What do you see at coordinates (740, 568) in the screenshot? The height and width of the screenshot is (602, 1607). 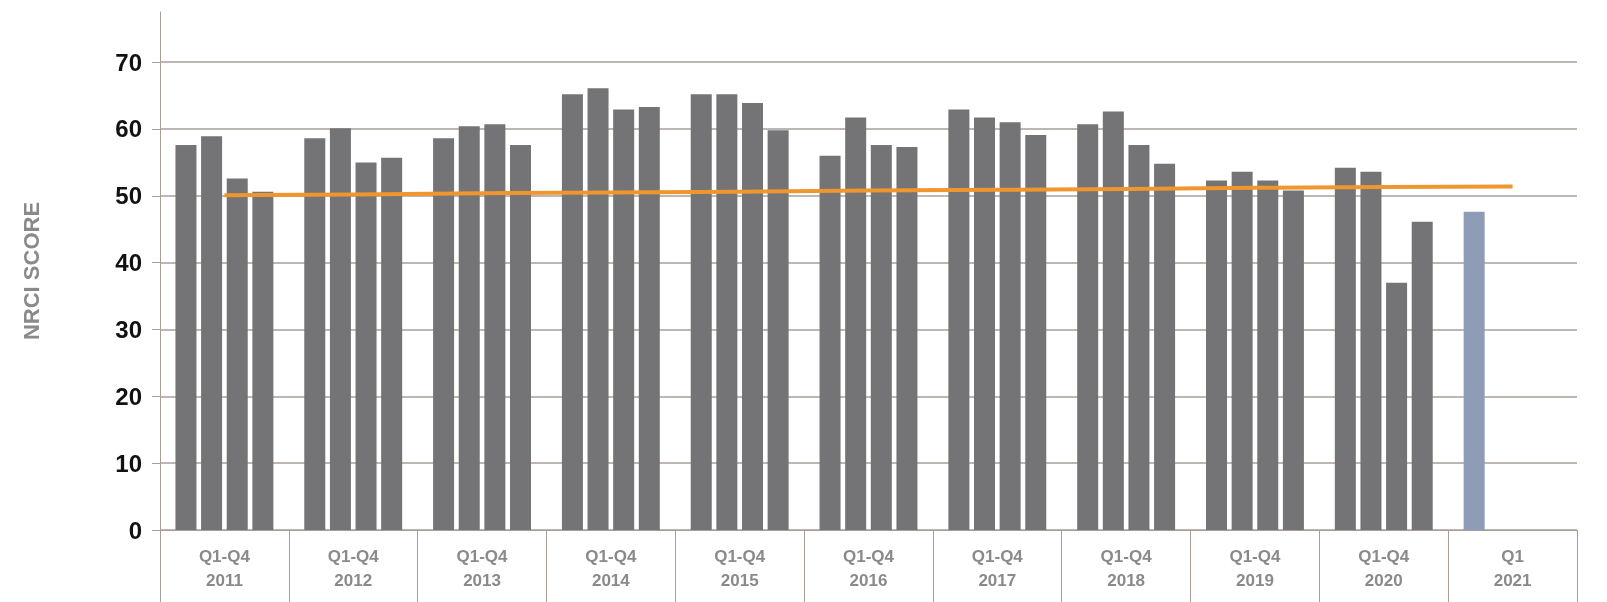 I see `x-tick-label: Q1-Q4 2015` at bounding box center [740, 568].